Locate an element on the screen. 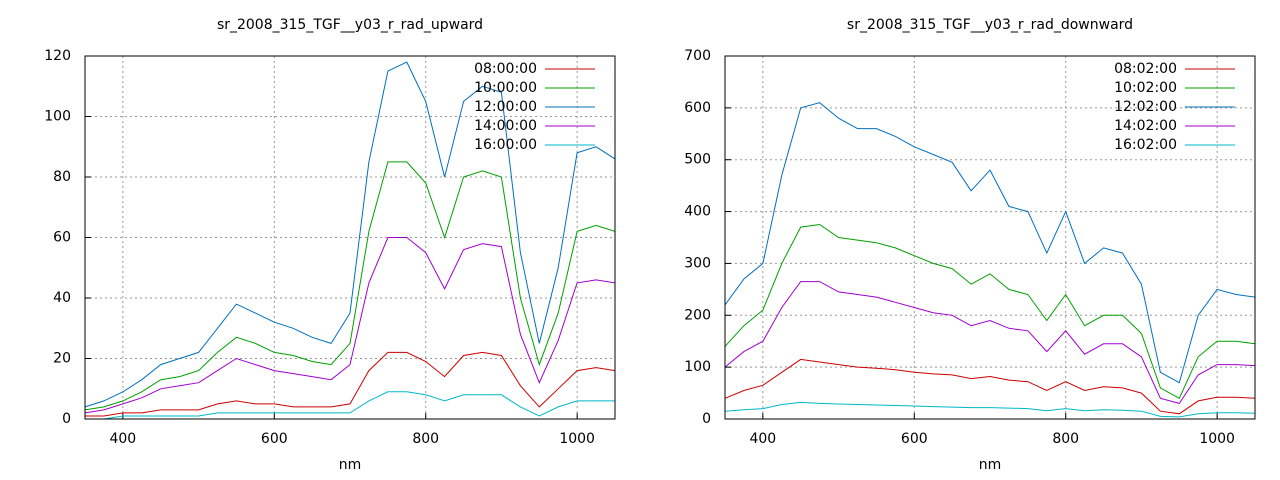  y-tick-label: 300 is located at coordinates (697, 263).